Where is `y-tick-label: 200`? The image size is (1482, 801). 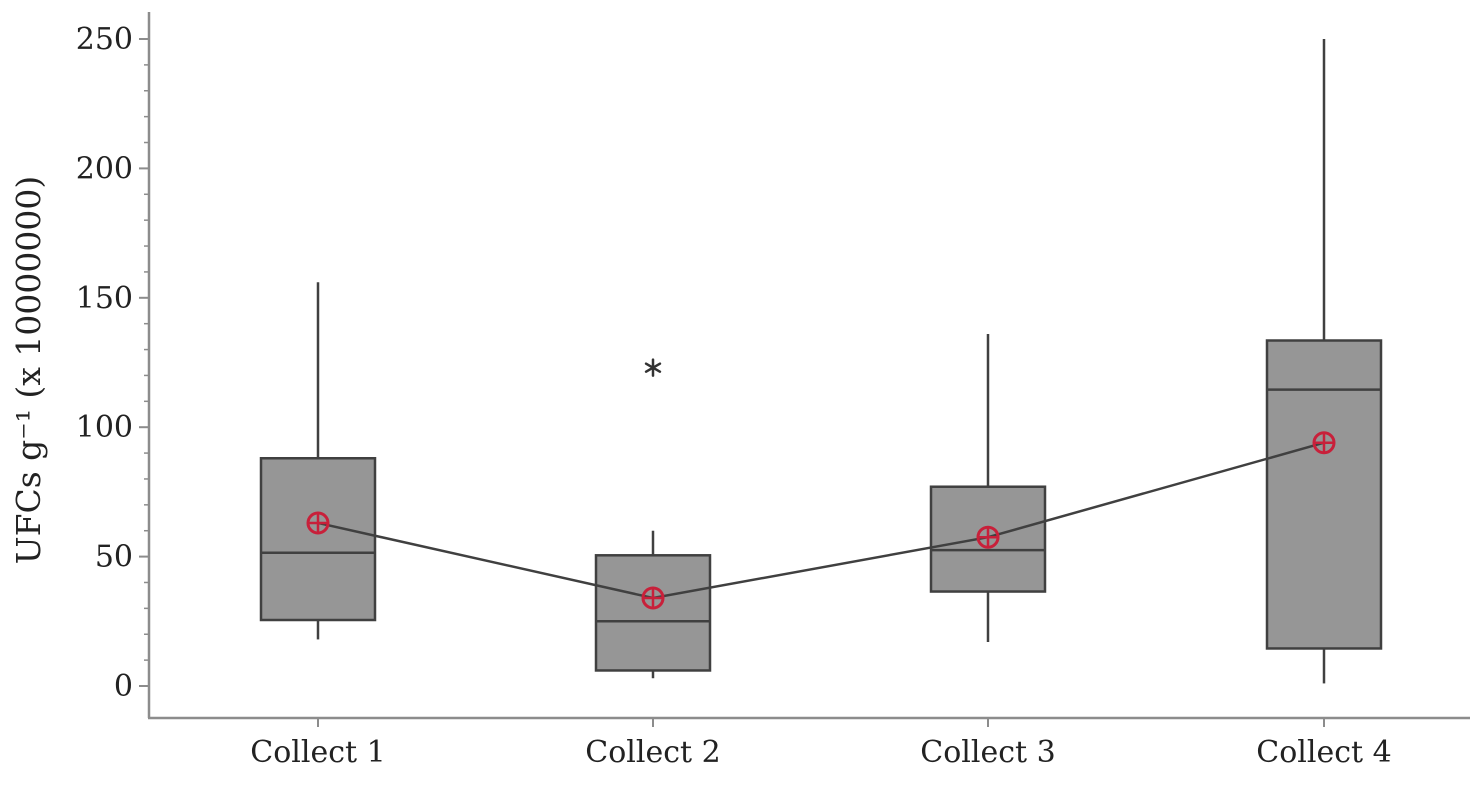 y-tick-label: 200 is located at coordinates (104, 168).